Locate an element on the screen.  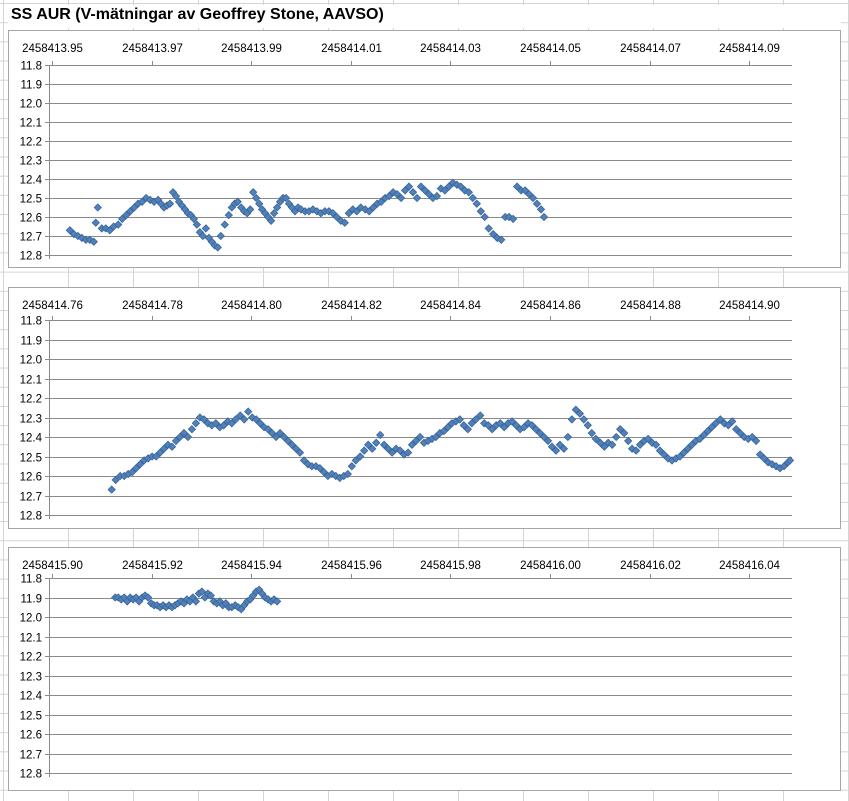
x-axis-tick-label: 2458413.99 is located at coordinates (251, 49).